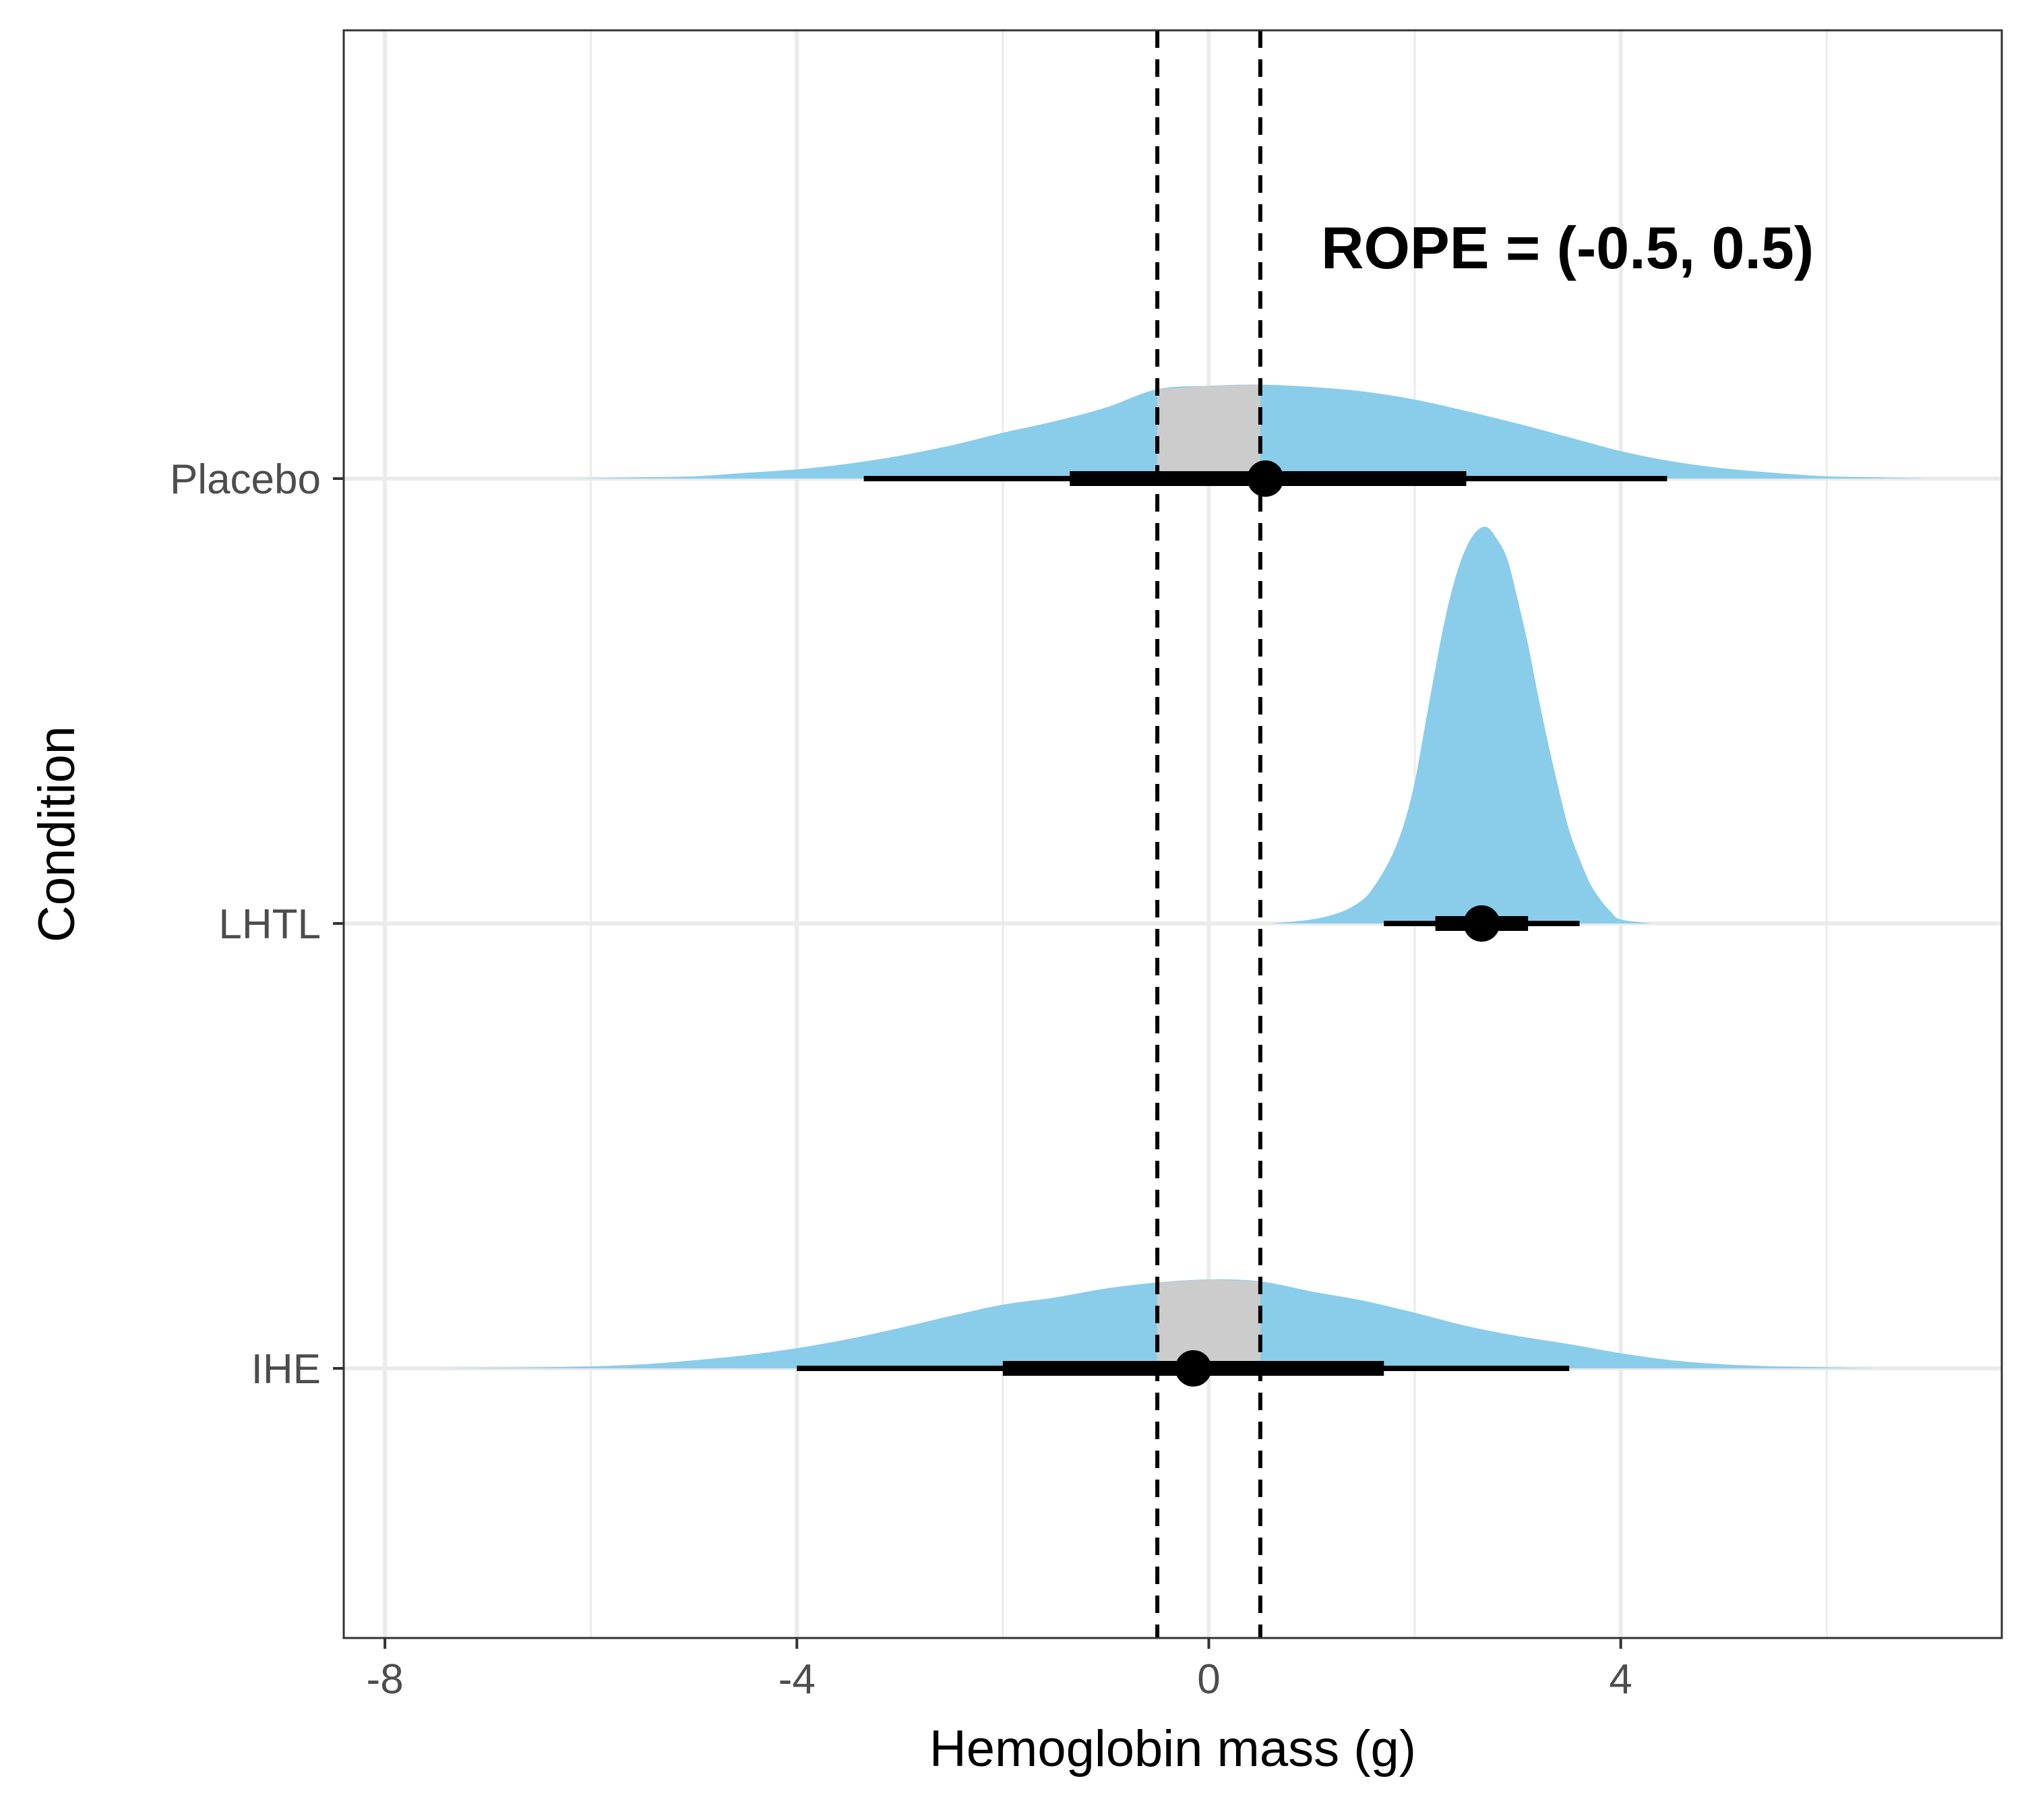  Describe the element at coordinates (1620, 1679) in the screenshot. I see `x-tick-label: 4` at that location.